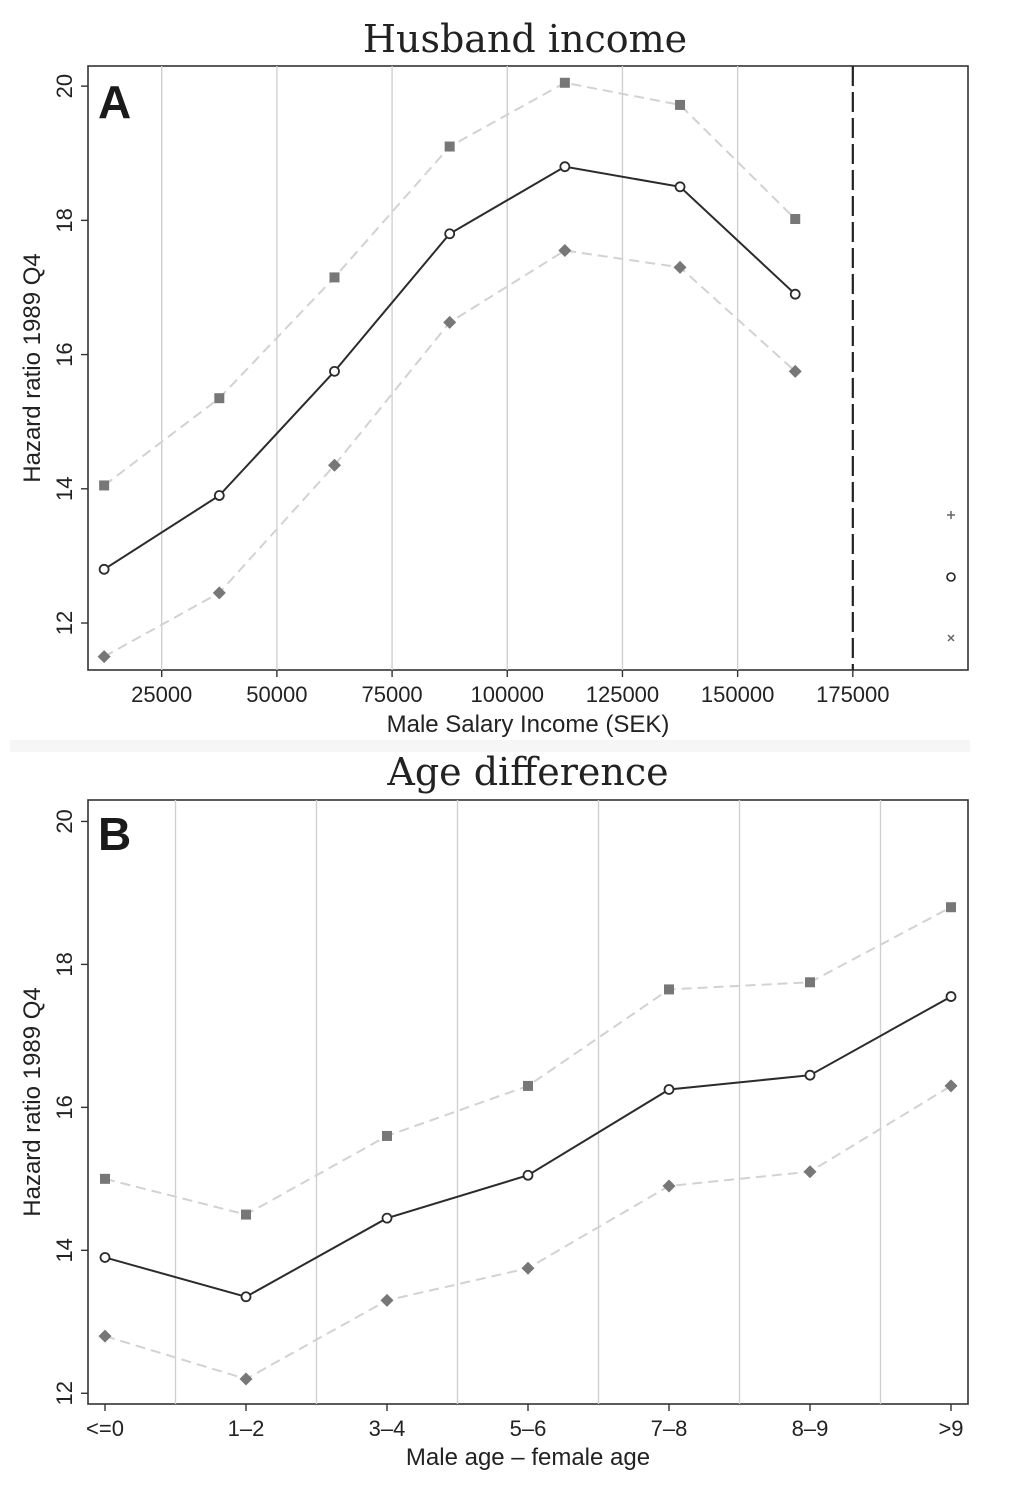 The image size is (1010, 1485). Describe the element at coordinates (852, 694) in the screenshot. I see `x-tick-label: 175000` at that location.